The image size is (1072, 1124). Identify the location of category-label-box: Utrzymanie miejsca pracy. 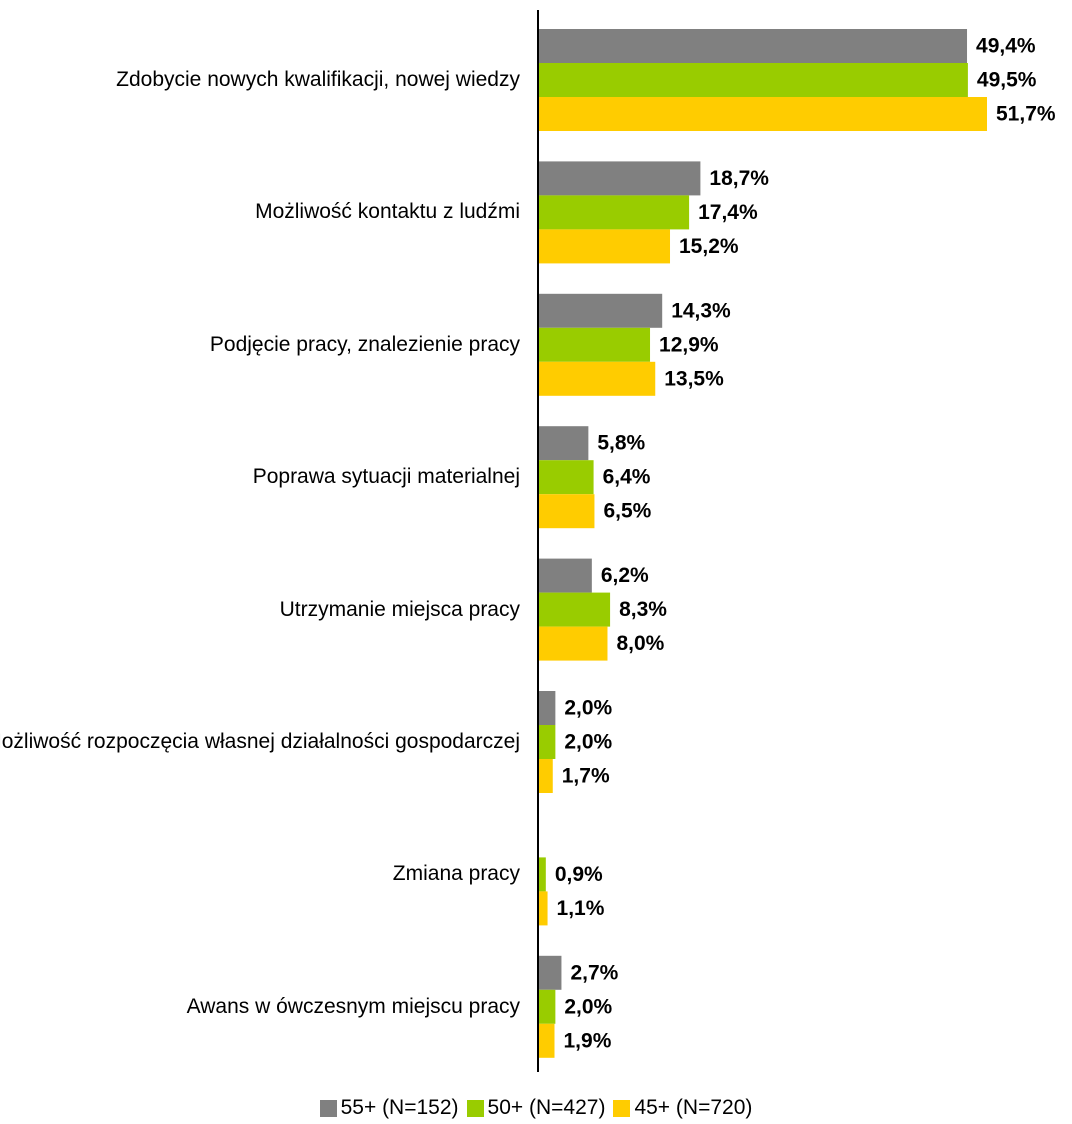
(260, 610).